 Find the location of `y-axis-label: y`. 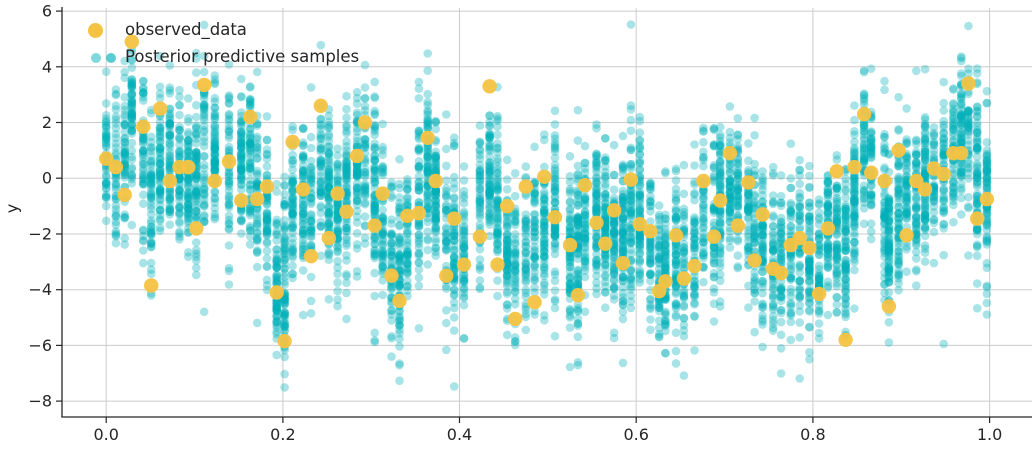

y-axis-label: y is located at coordinates (12, 208).